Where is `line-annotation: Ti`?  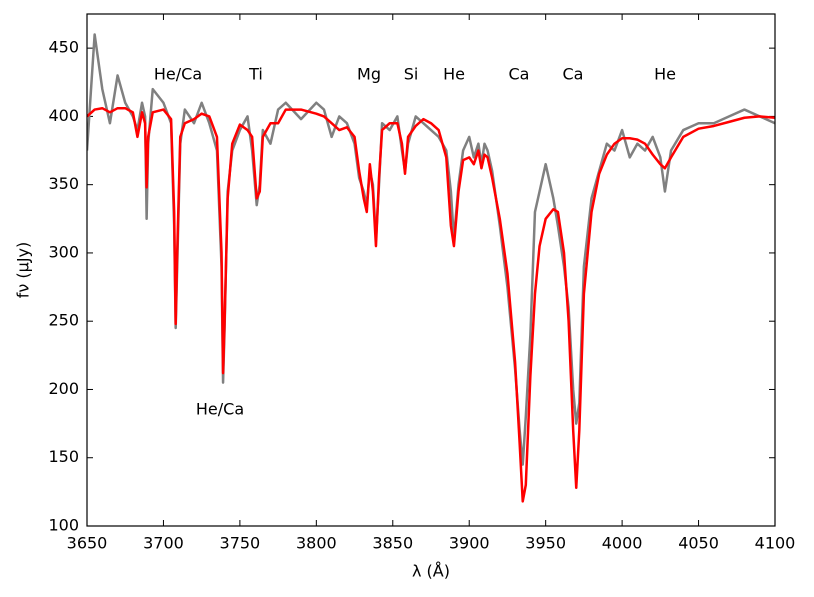 line-annotation: Ti is located at coordinates (255, 74).